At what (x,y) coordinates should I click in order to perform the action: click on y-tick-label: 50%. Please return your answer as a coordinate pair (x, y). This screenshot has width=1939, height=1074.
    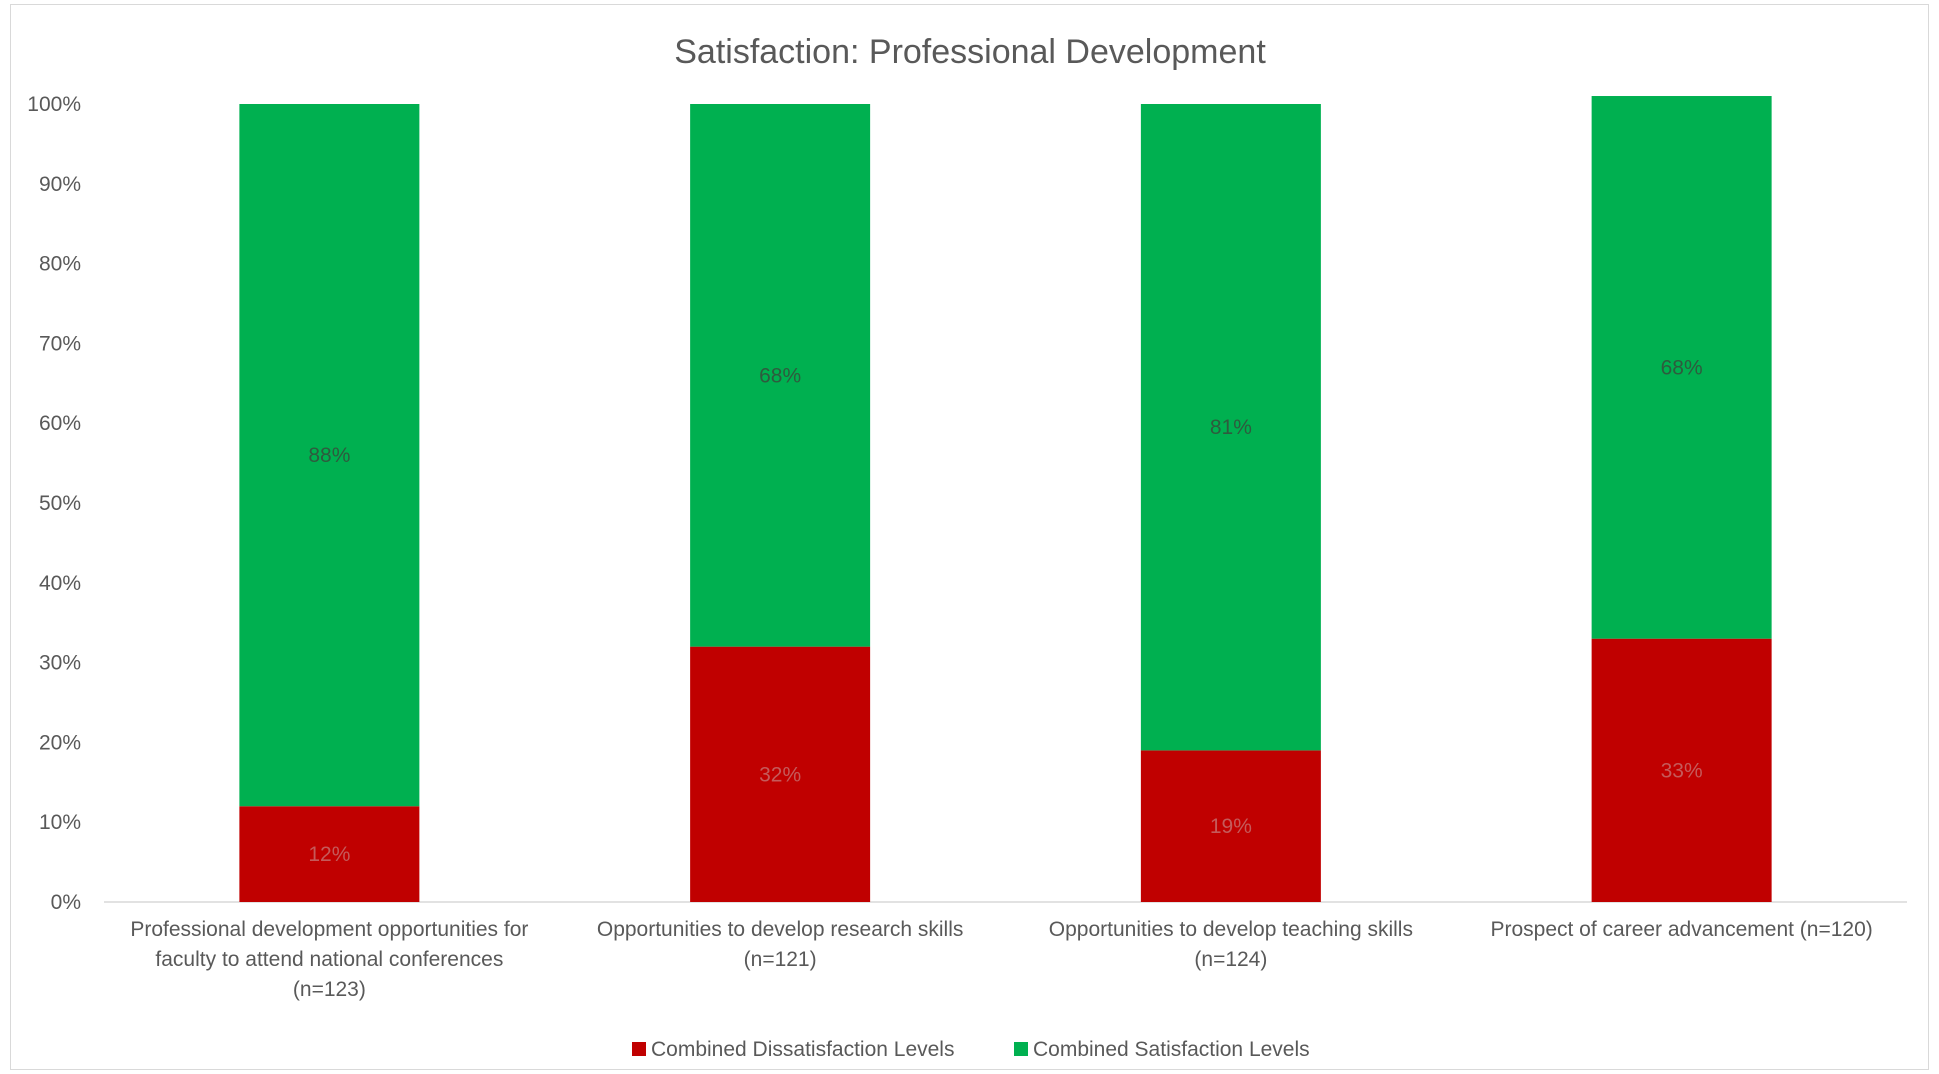
    Looking at the image, I should click on (60, 503).